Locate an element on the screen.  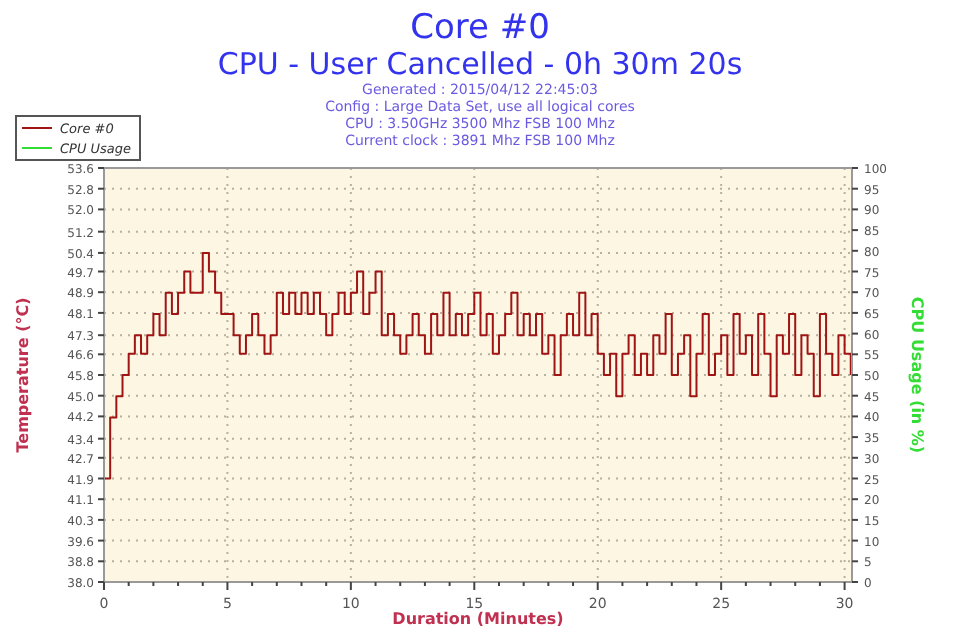
y2-axis-title: CPU Usage (in %) is located at coordinates (917, 375).